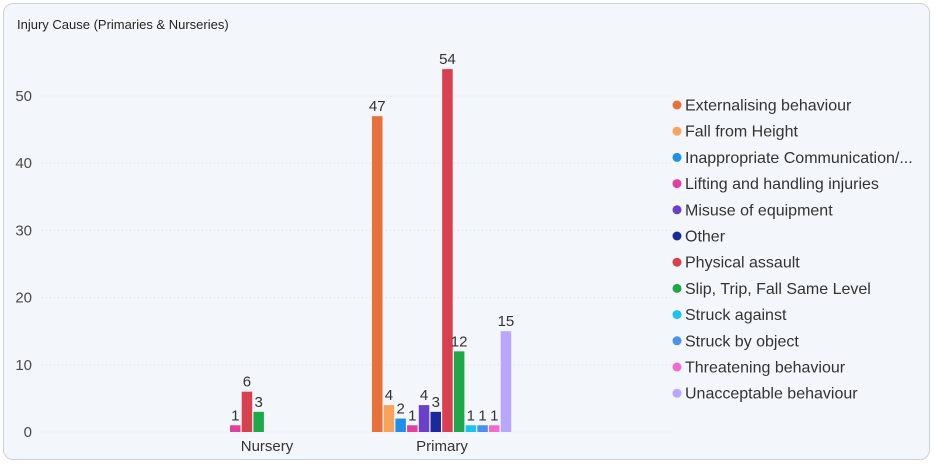 The height and width of the screenshot is (465, 935). Describe the element at coordinates (741, 132) in the screenshot. I see `legend-label: Fall from Height` at that location.